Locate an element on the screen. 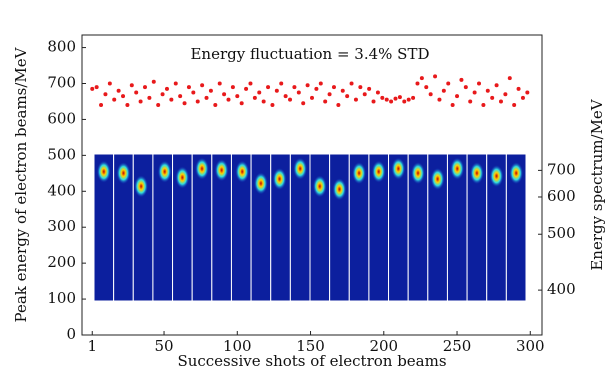  x-tick-label: 100 is located at coordinates (237, 346).